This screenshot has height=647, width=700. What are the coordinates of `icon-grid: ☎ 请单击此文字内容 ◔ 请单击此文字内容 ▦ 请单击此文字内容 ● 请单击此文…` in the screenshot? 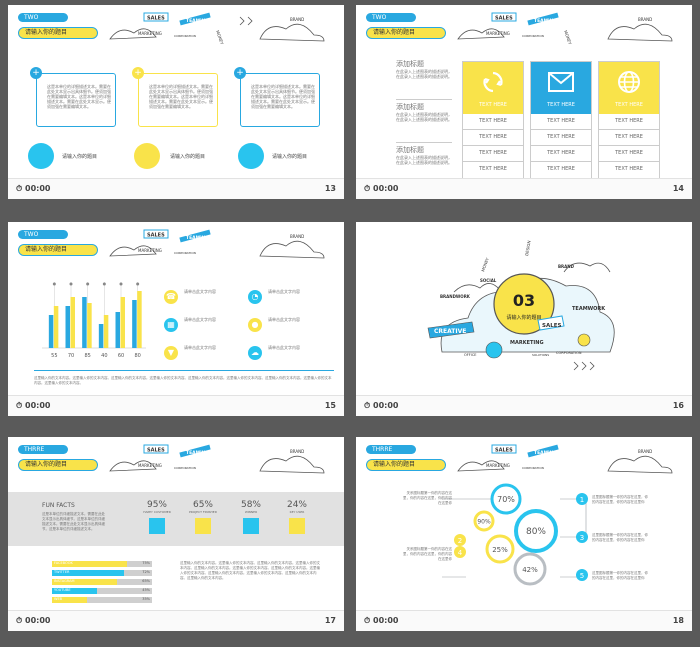 It's located at (249, 324).